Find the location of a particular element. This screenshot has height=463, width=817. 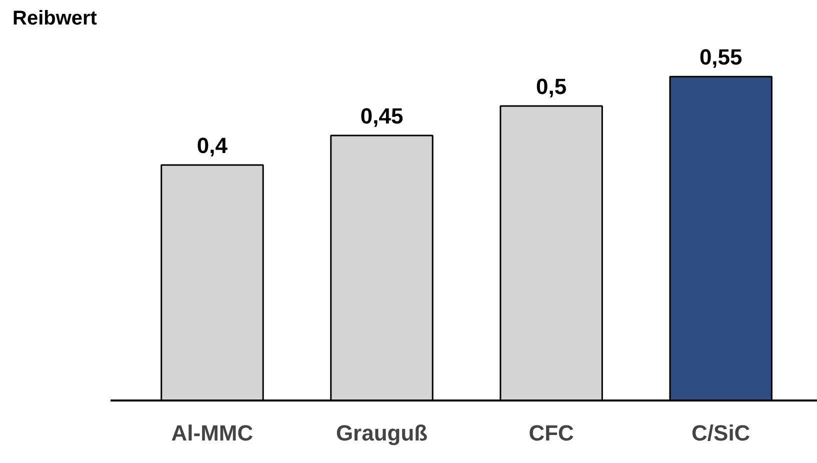

x-tick-label: Grauguß is located at coordinates (382, 433).